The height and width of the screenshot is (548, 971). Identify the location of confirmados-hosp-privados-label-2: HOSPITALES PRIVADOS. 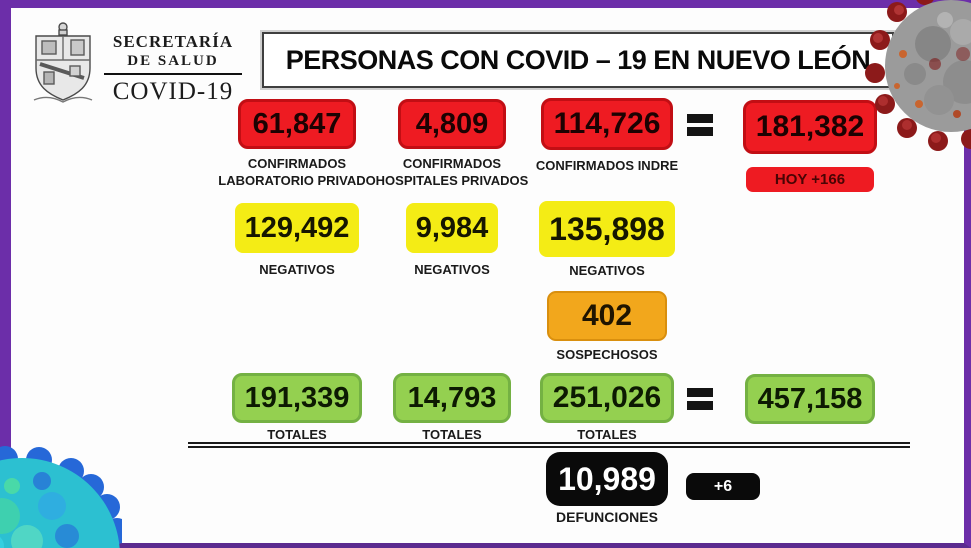
(452, 180).